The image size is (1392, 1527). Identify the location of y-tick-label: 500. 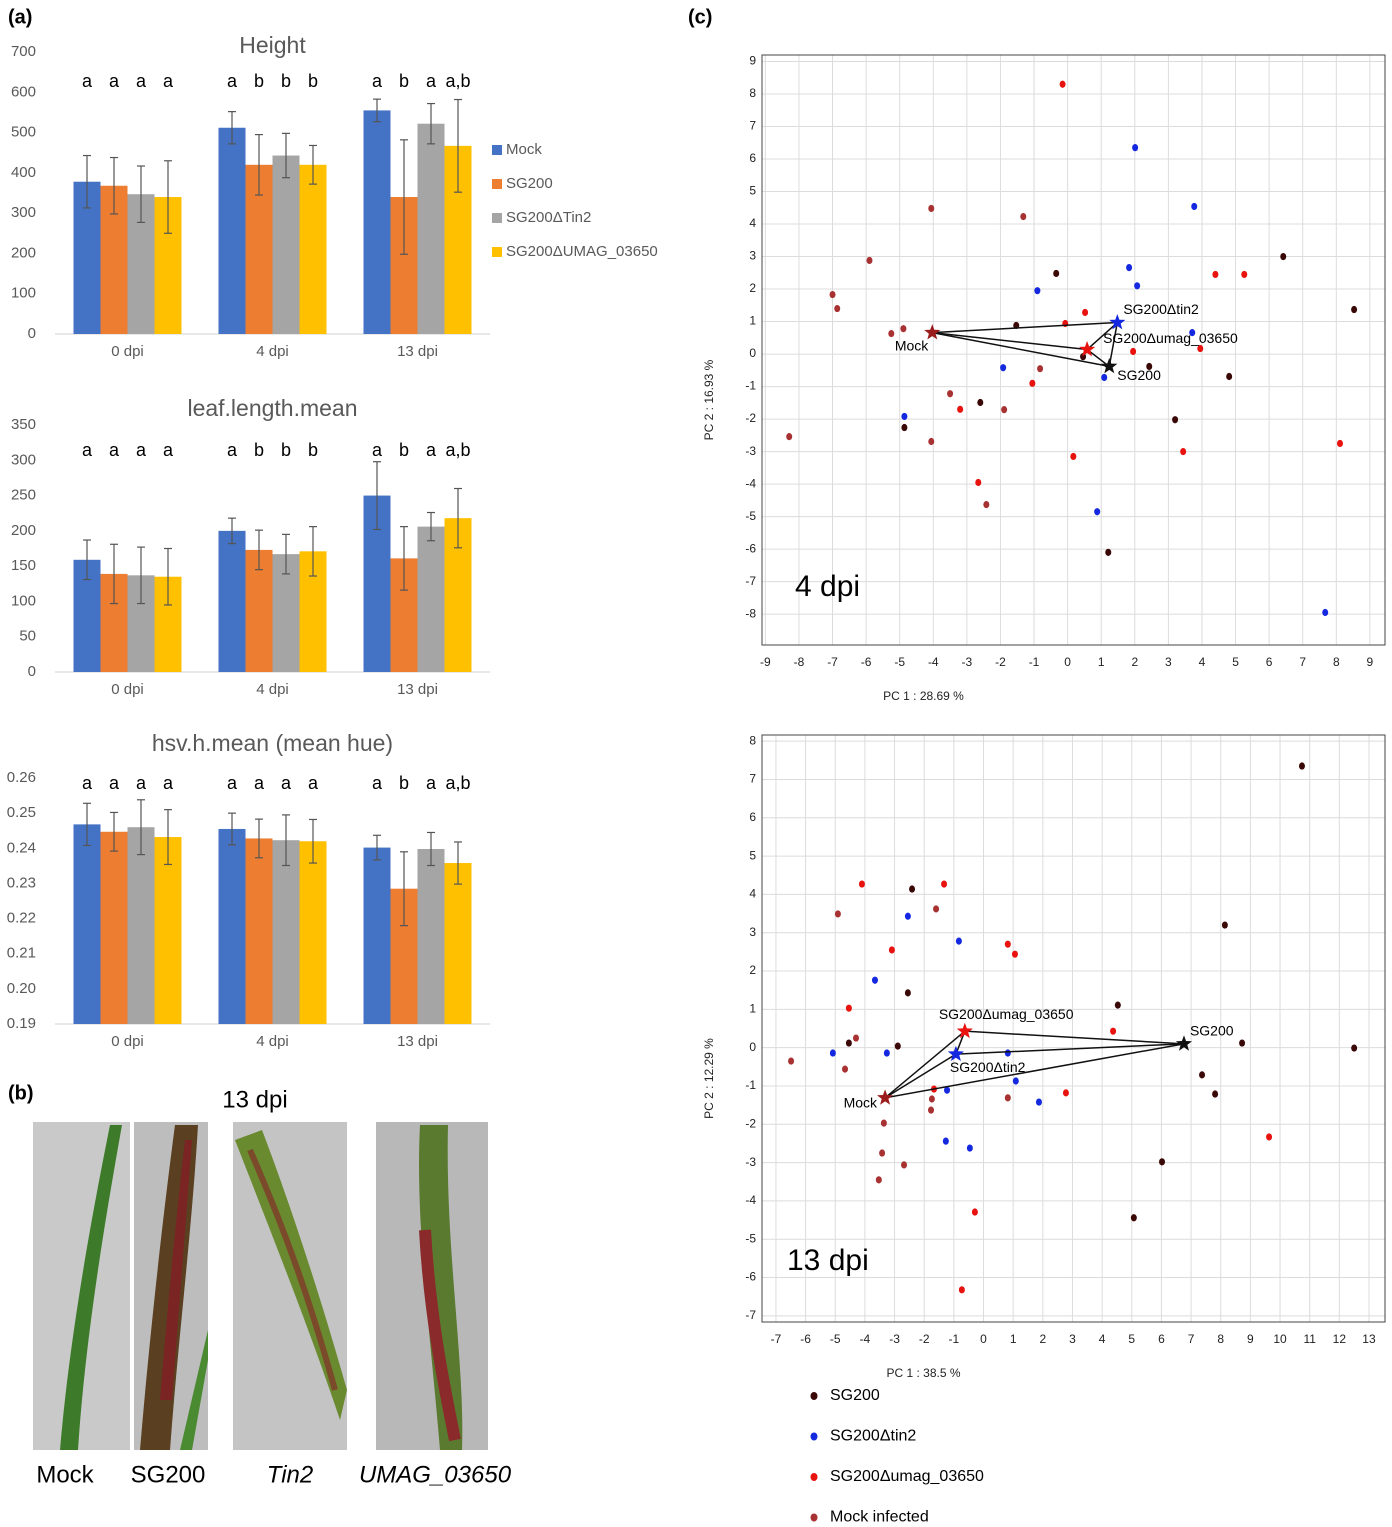
(23, 132).